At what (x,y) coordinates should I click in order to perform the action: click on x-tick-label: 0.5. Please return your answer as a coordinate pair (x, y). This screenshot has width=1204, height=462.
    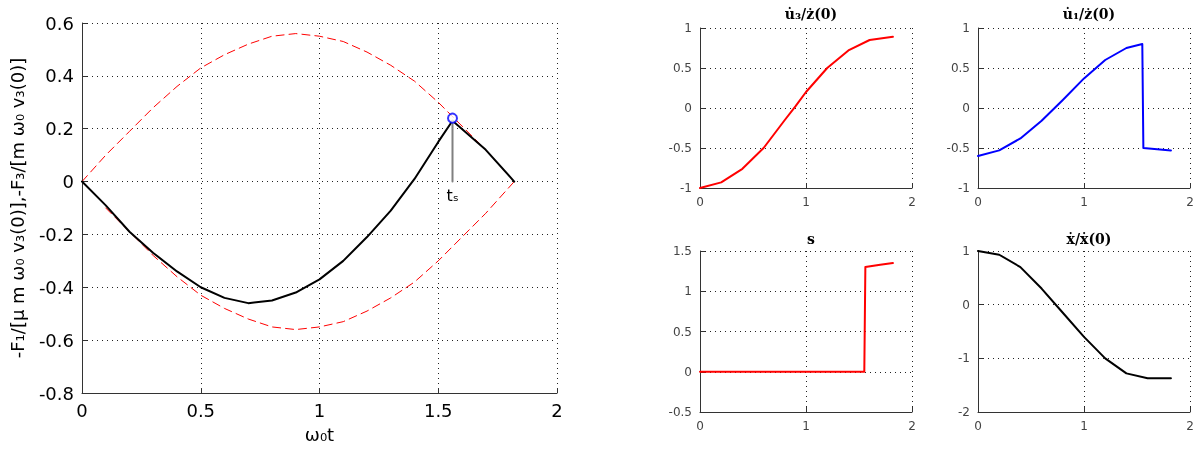
    Looking at the image, I should click on (201, 410).